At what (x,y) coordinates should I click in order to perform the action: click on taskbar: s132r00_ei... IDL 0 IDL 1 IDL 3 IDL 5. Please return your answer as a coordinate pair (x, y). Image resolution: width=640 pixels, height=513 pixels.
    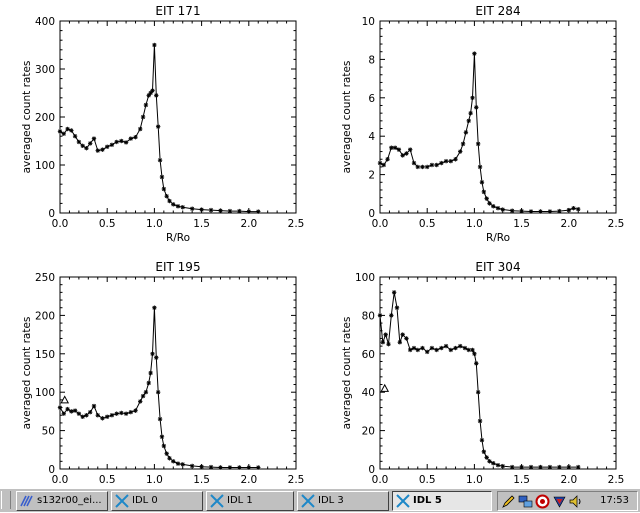
    Looking at the image, I should click on (320, 500).